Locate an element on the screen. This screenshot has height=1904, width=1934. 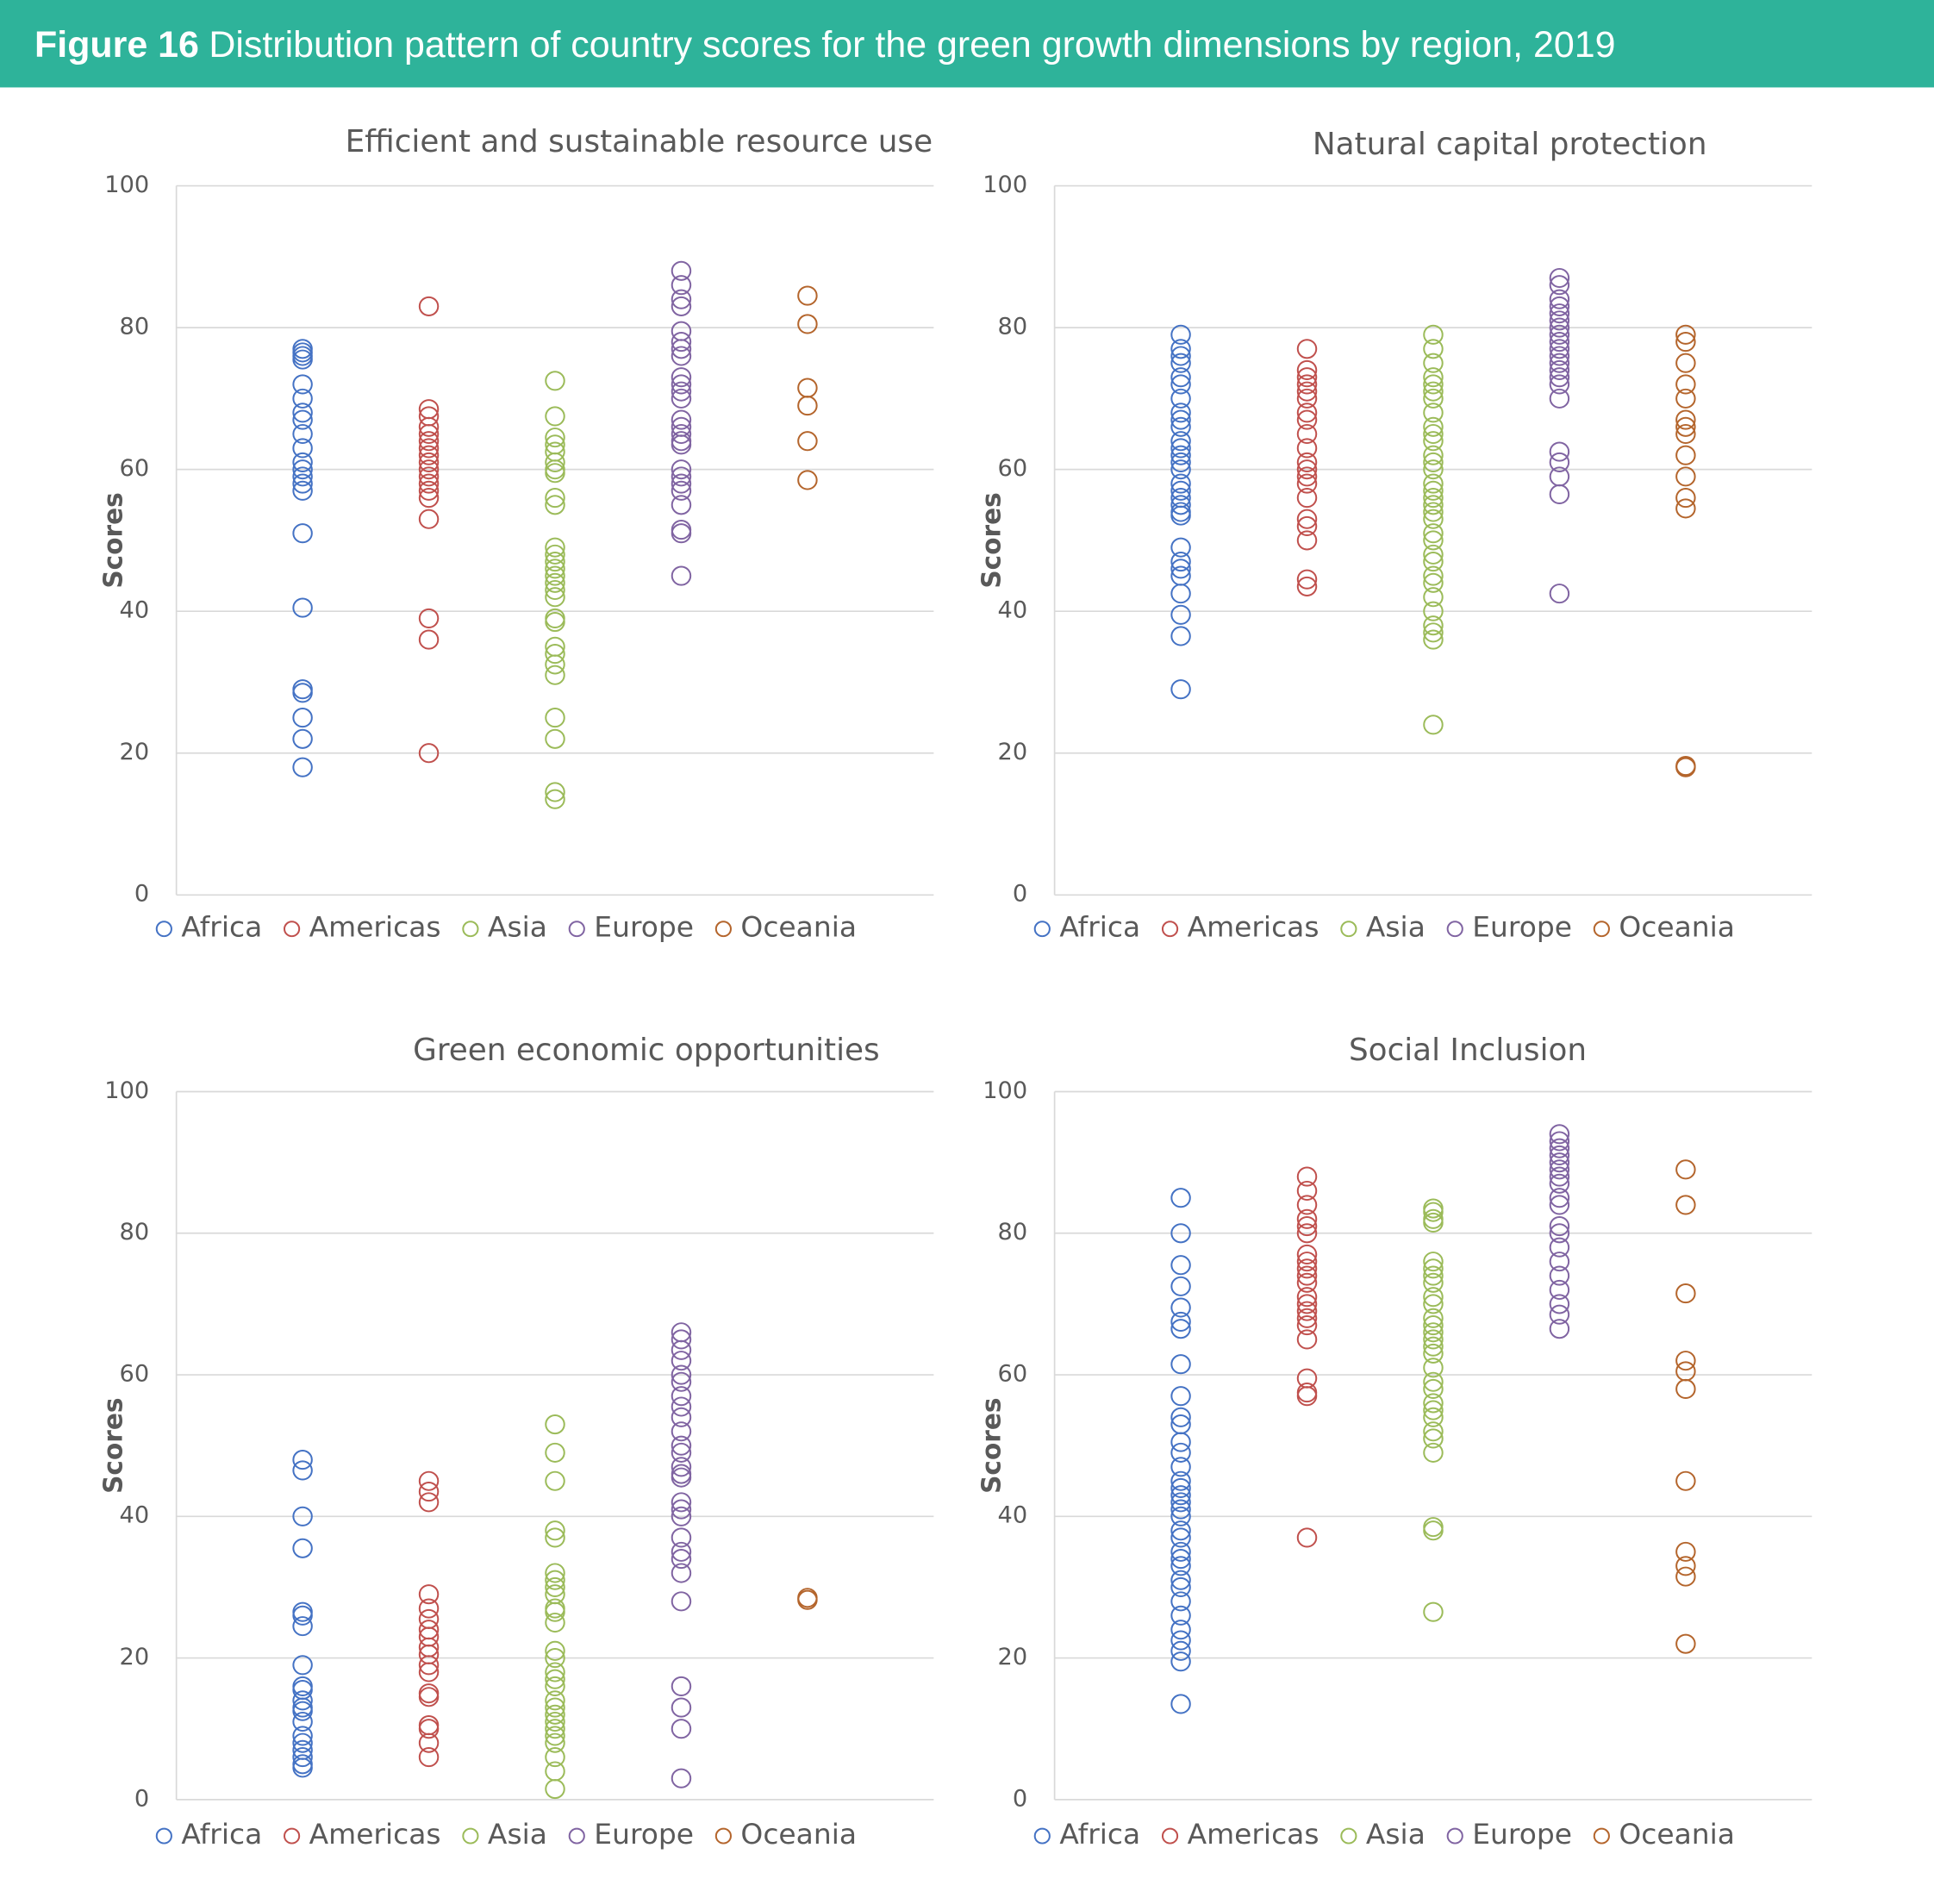
legend-label: Africa is located at coordinates (221, 928).